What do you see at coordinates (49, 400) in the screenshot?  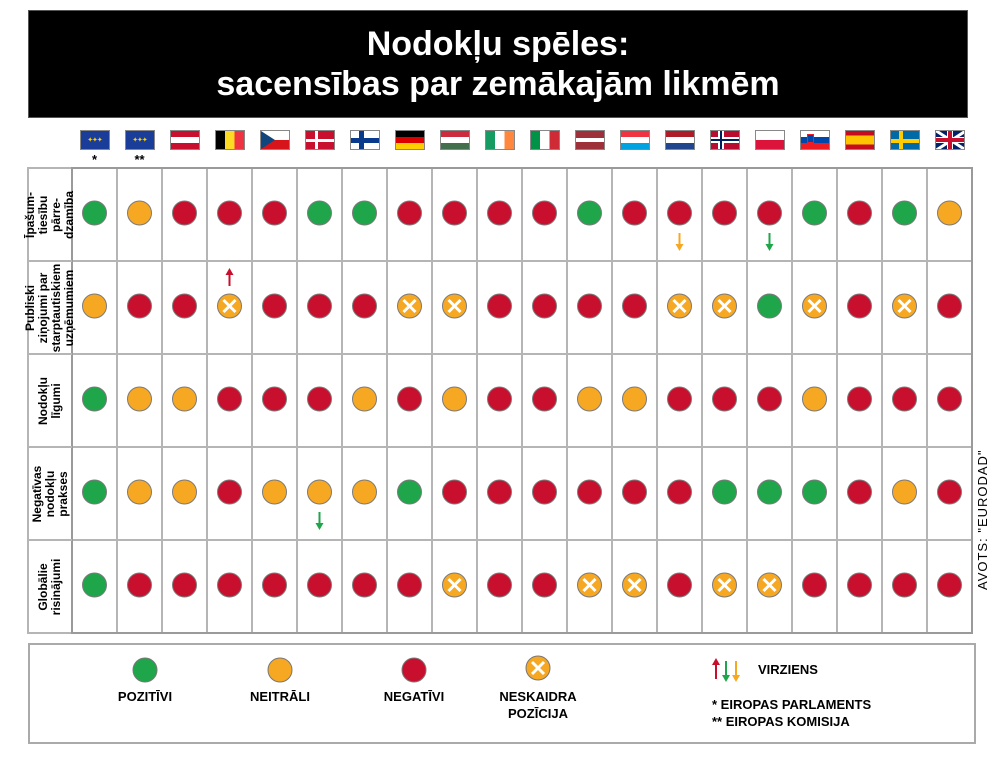 I see `row-label: Nodokļu līgumi` at bounding box center [49, 400].